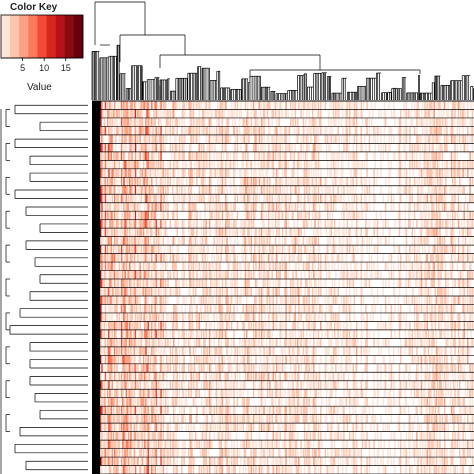 The image size is (474, 474). I want to click on color-key-swatch, so click(69, 36).